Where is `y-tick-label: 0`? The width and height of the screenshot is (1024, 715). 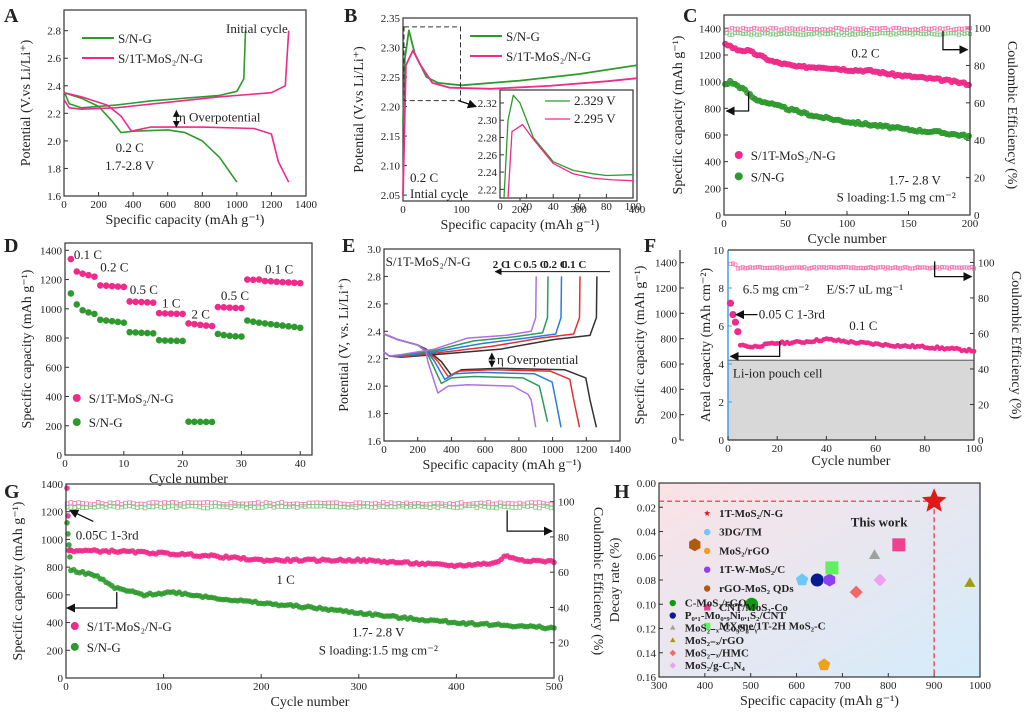
y-tick-label: 0 is located at coordinates (719, 216).